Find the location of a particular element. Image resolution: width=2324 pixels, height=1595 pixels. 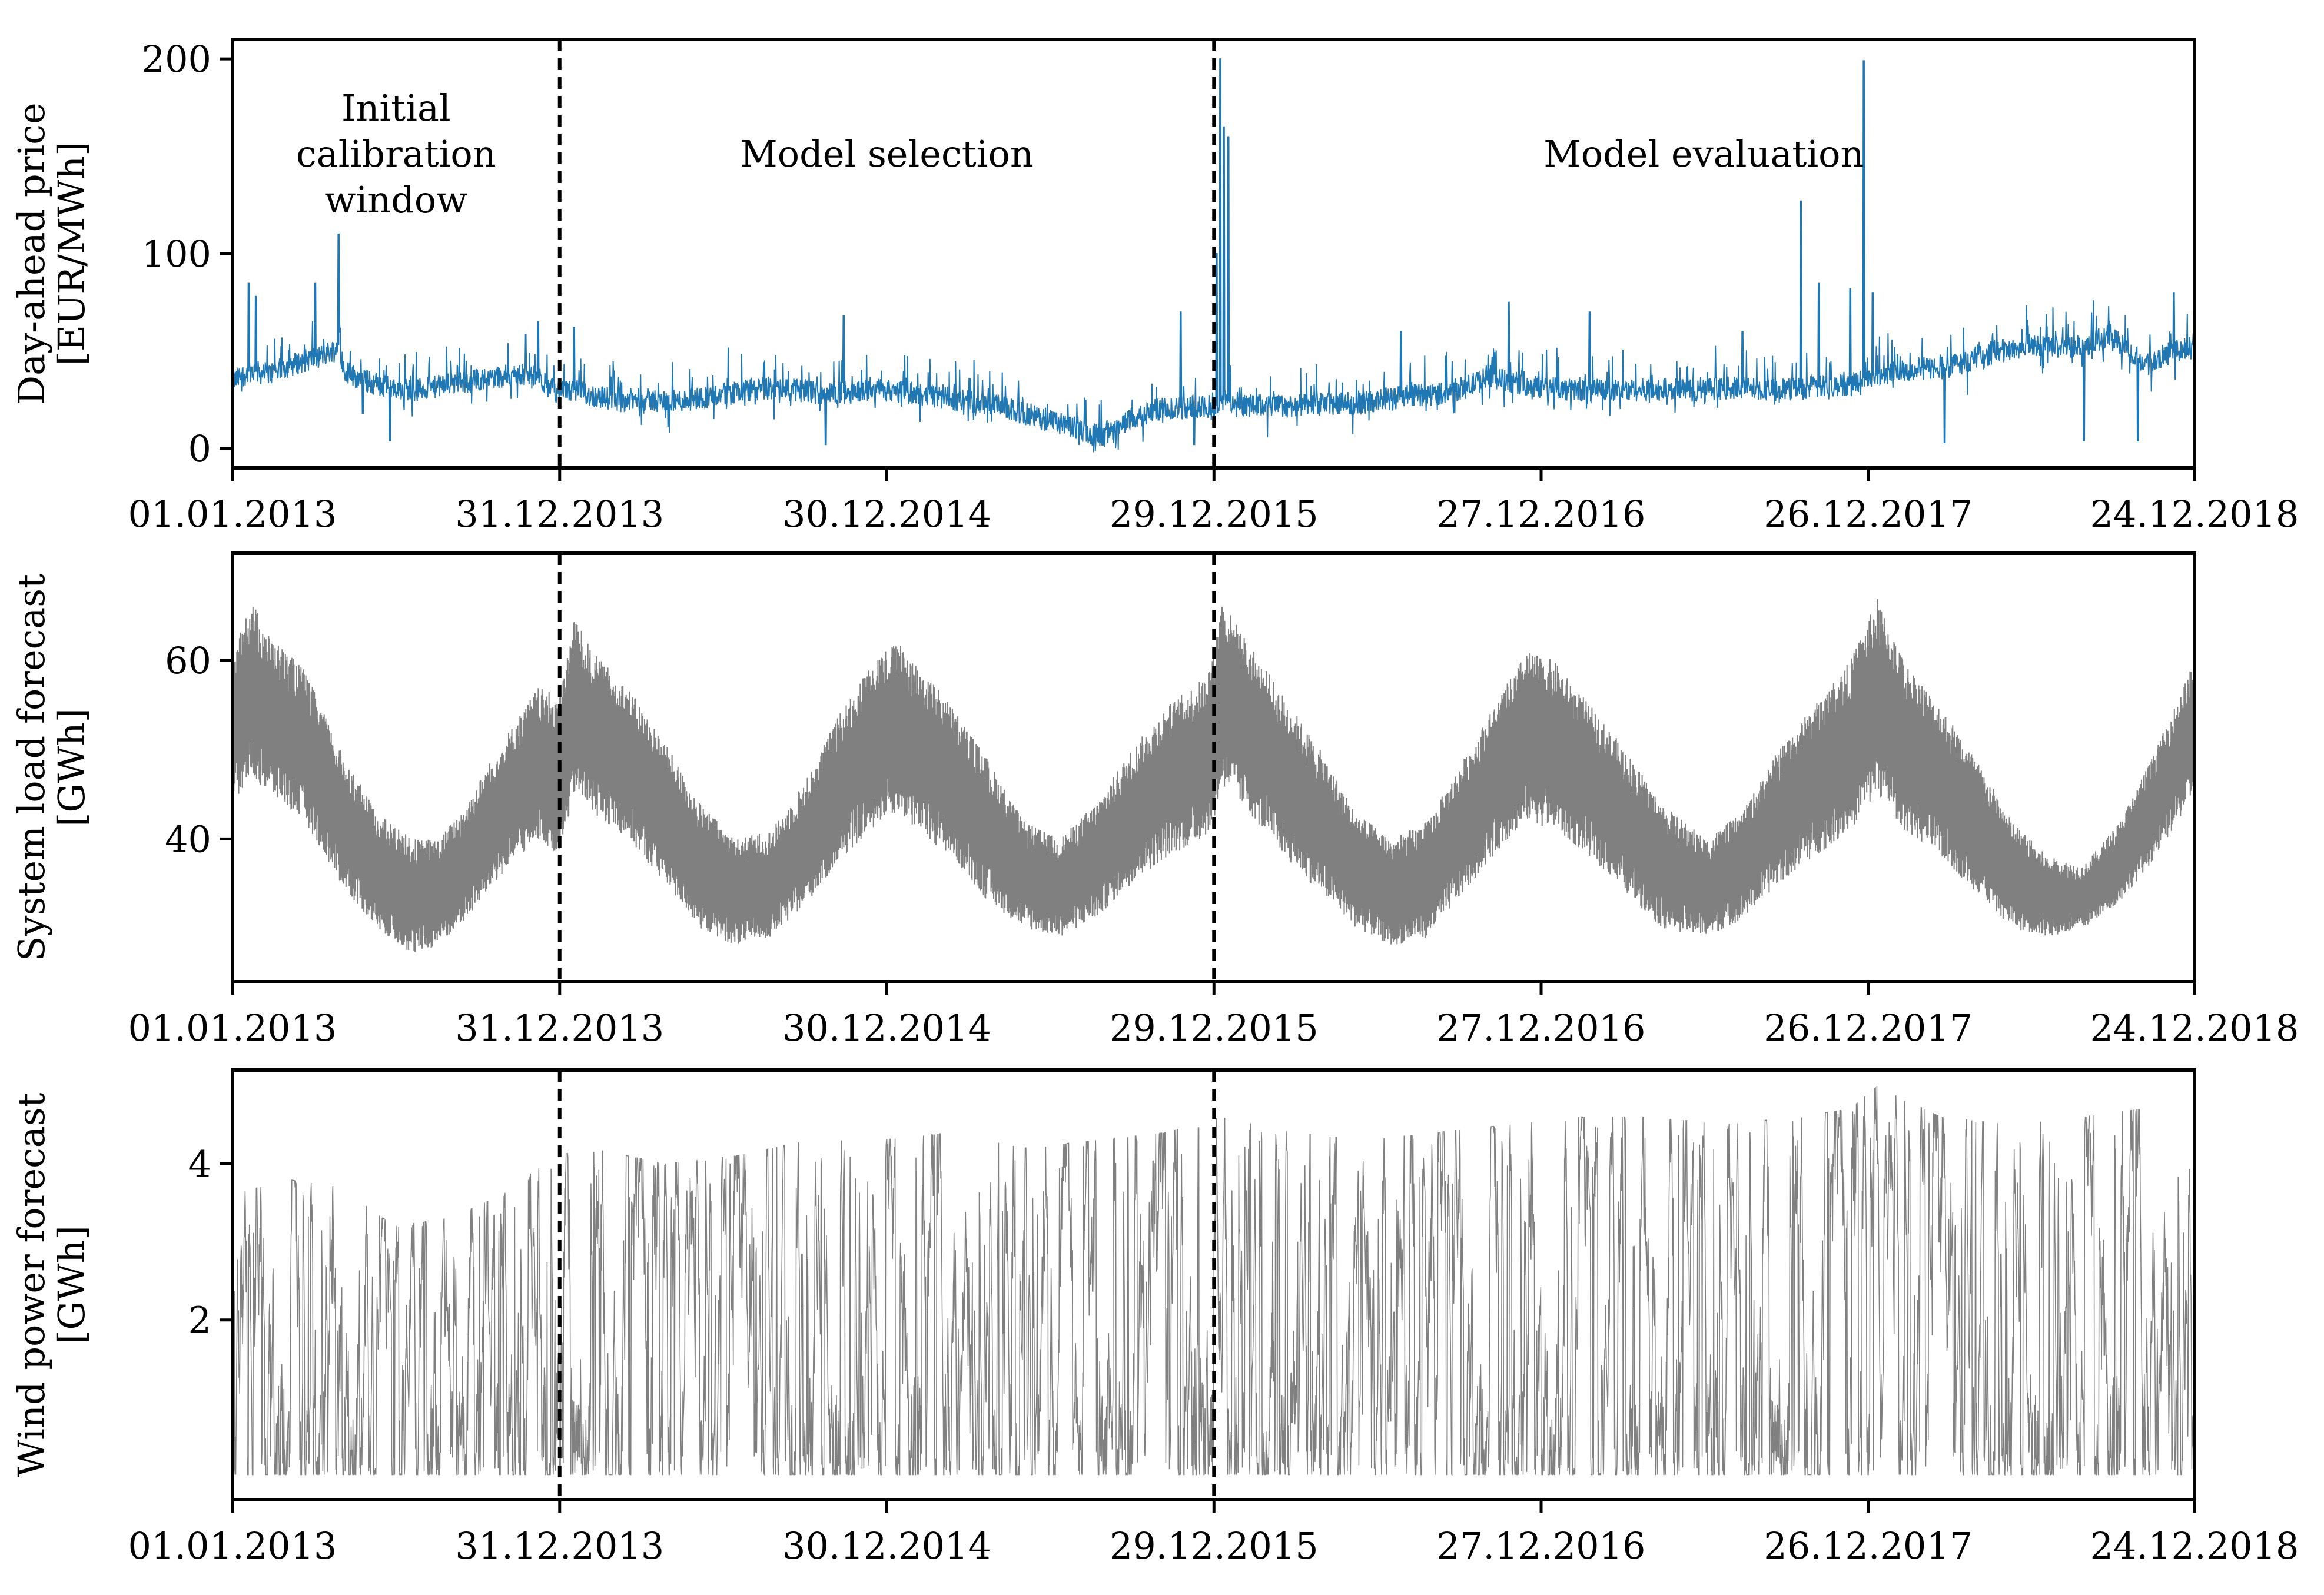

period-annotation: Model evaluation is located at coordinates (1703, 153).